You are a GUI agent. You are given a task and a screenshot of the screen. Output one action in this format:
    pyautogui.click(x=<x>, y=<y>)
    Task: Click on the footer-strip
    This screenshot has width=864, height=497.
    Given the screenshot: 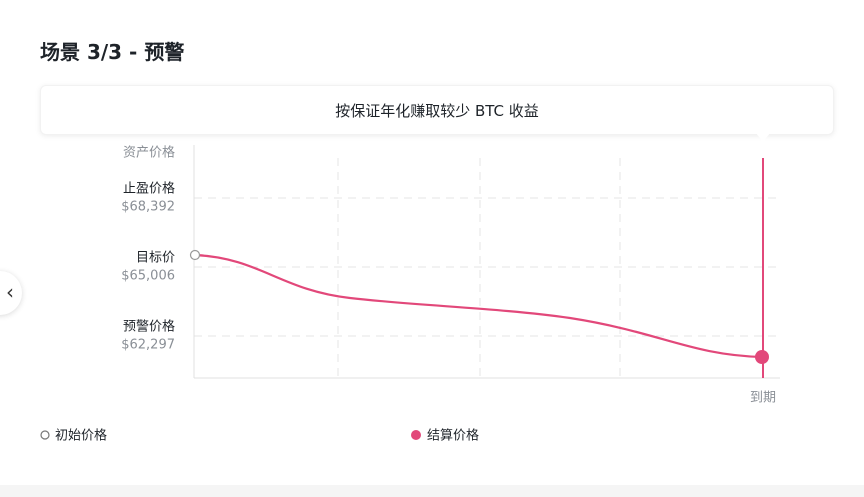 What is the action you would take?
    pyautogui.click(x=432, y=491)
    